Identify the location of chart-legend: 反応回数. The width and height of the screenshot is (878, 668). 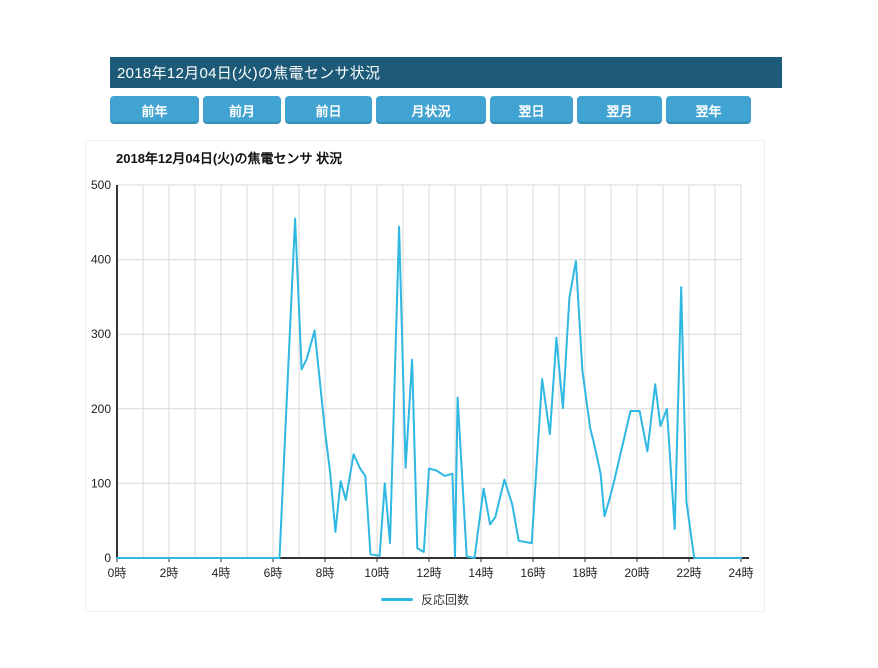
(425, 599).